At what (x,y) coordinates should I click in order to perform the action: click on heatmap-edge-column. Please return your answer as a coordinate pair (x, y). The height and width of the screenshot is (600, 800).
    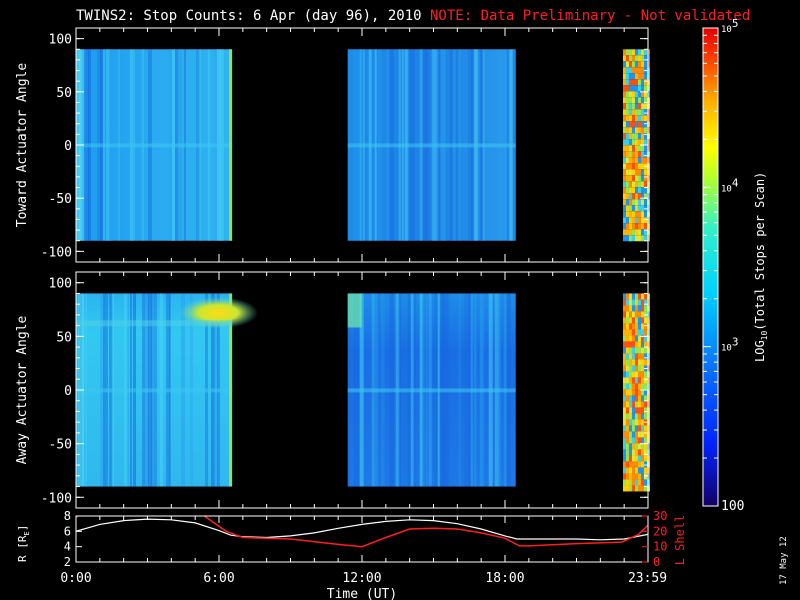
    Looking at the image, I should click on (231, 145).